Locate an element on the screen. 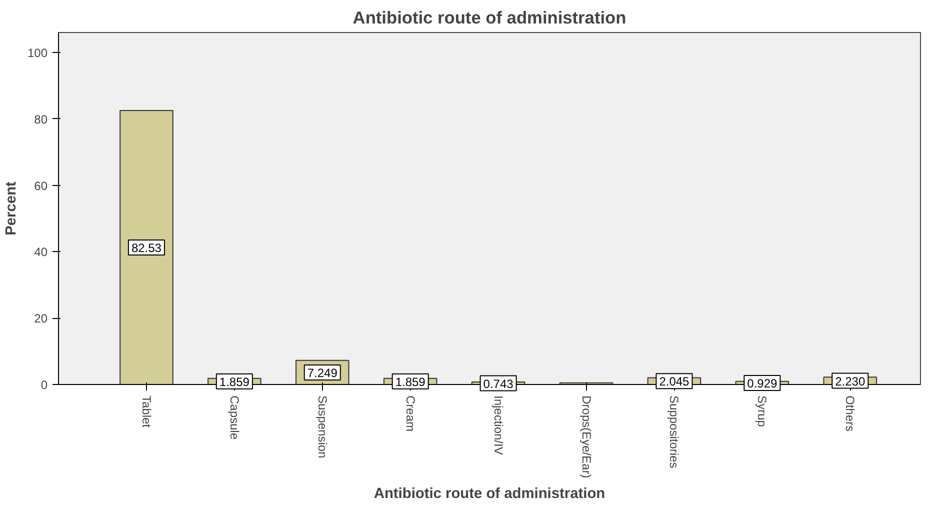 The image size is (930, 512). y-tick-label: 60 is located at coordinates (41, 185).